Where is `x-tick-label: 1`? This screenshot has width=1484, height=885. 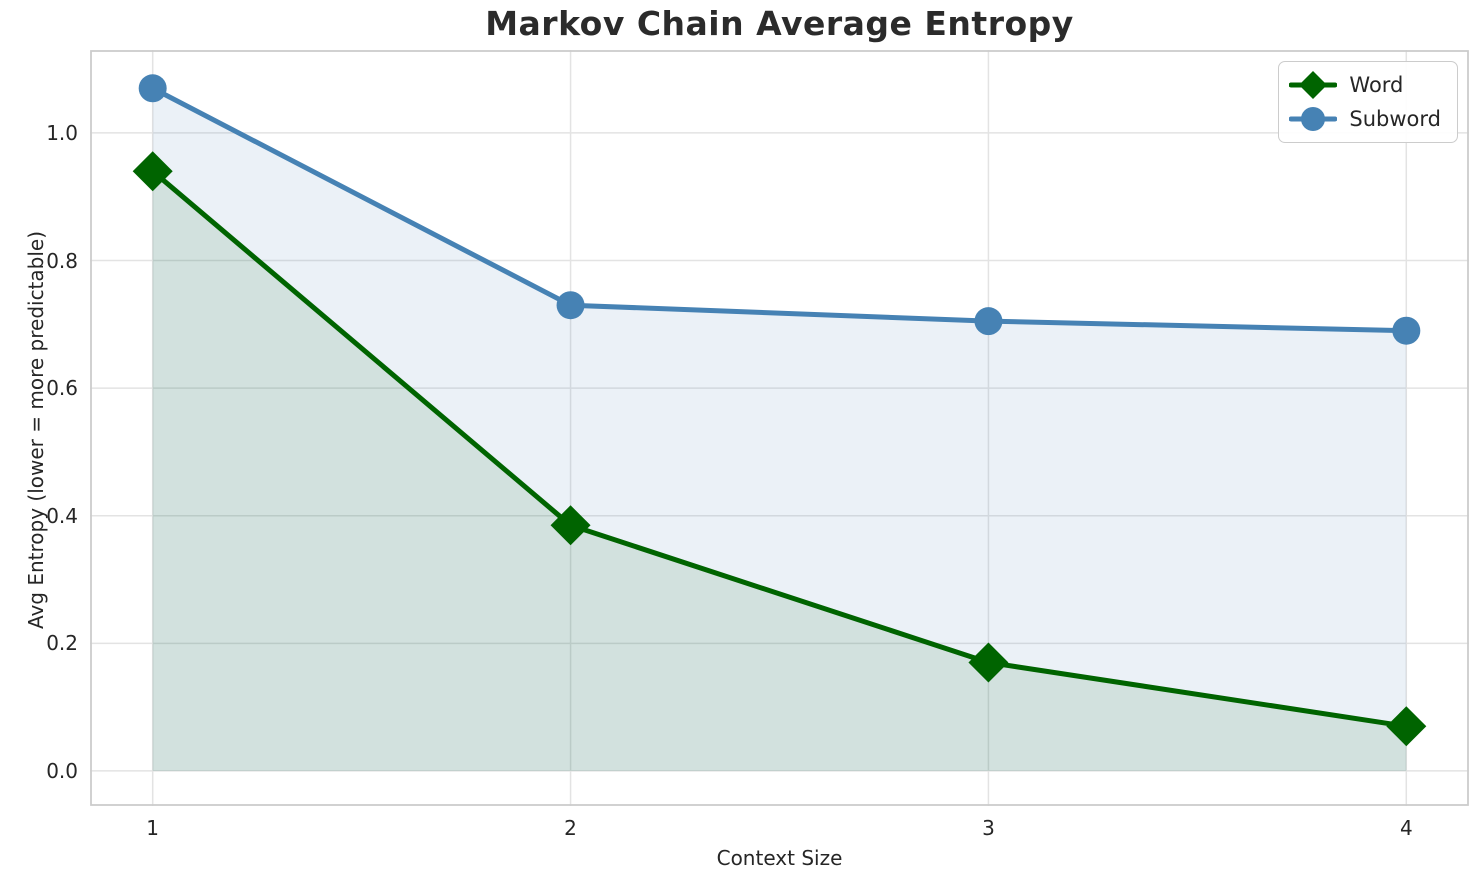 x-tick-label: 1 is located at coordinates (153, 828).